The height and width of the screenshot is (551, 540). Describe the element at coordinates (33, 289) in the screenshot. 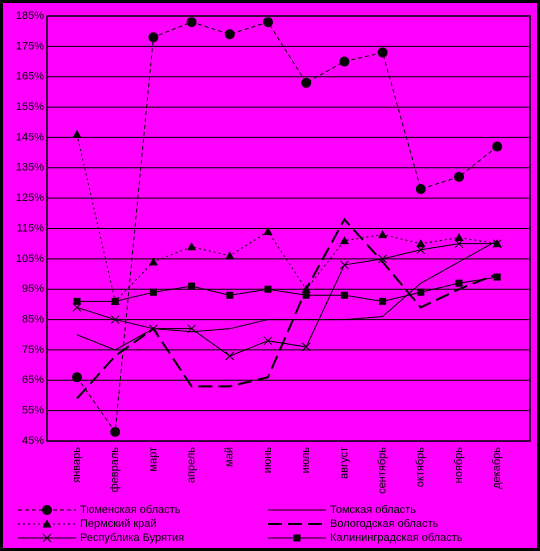

I see `y-tick-label: 95%` at that location.